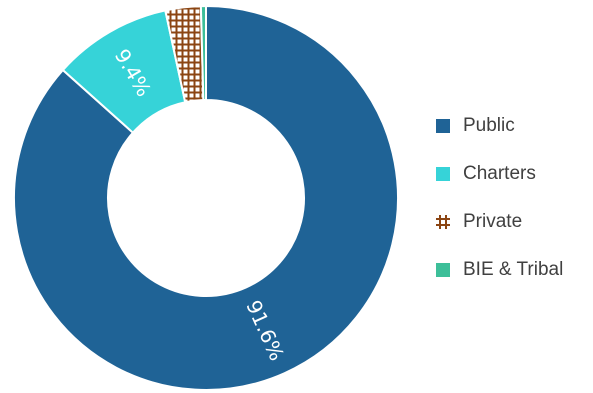  Describe the element at coordinates (443, 174) in the screenshot. I see `legend-swatch-charters` at that location.